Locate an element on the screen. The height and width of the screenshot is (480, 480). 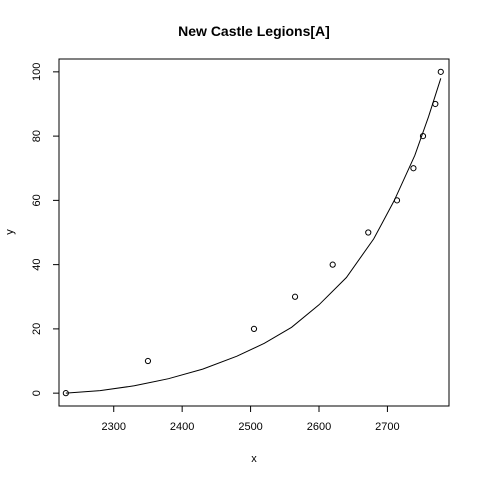
x-axis: 2300 2400 2500 2600 2700 is located at coordinates (250, 419).